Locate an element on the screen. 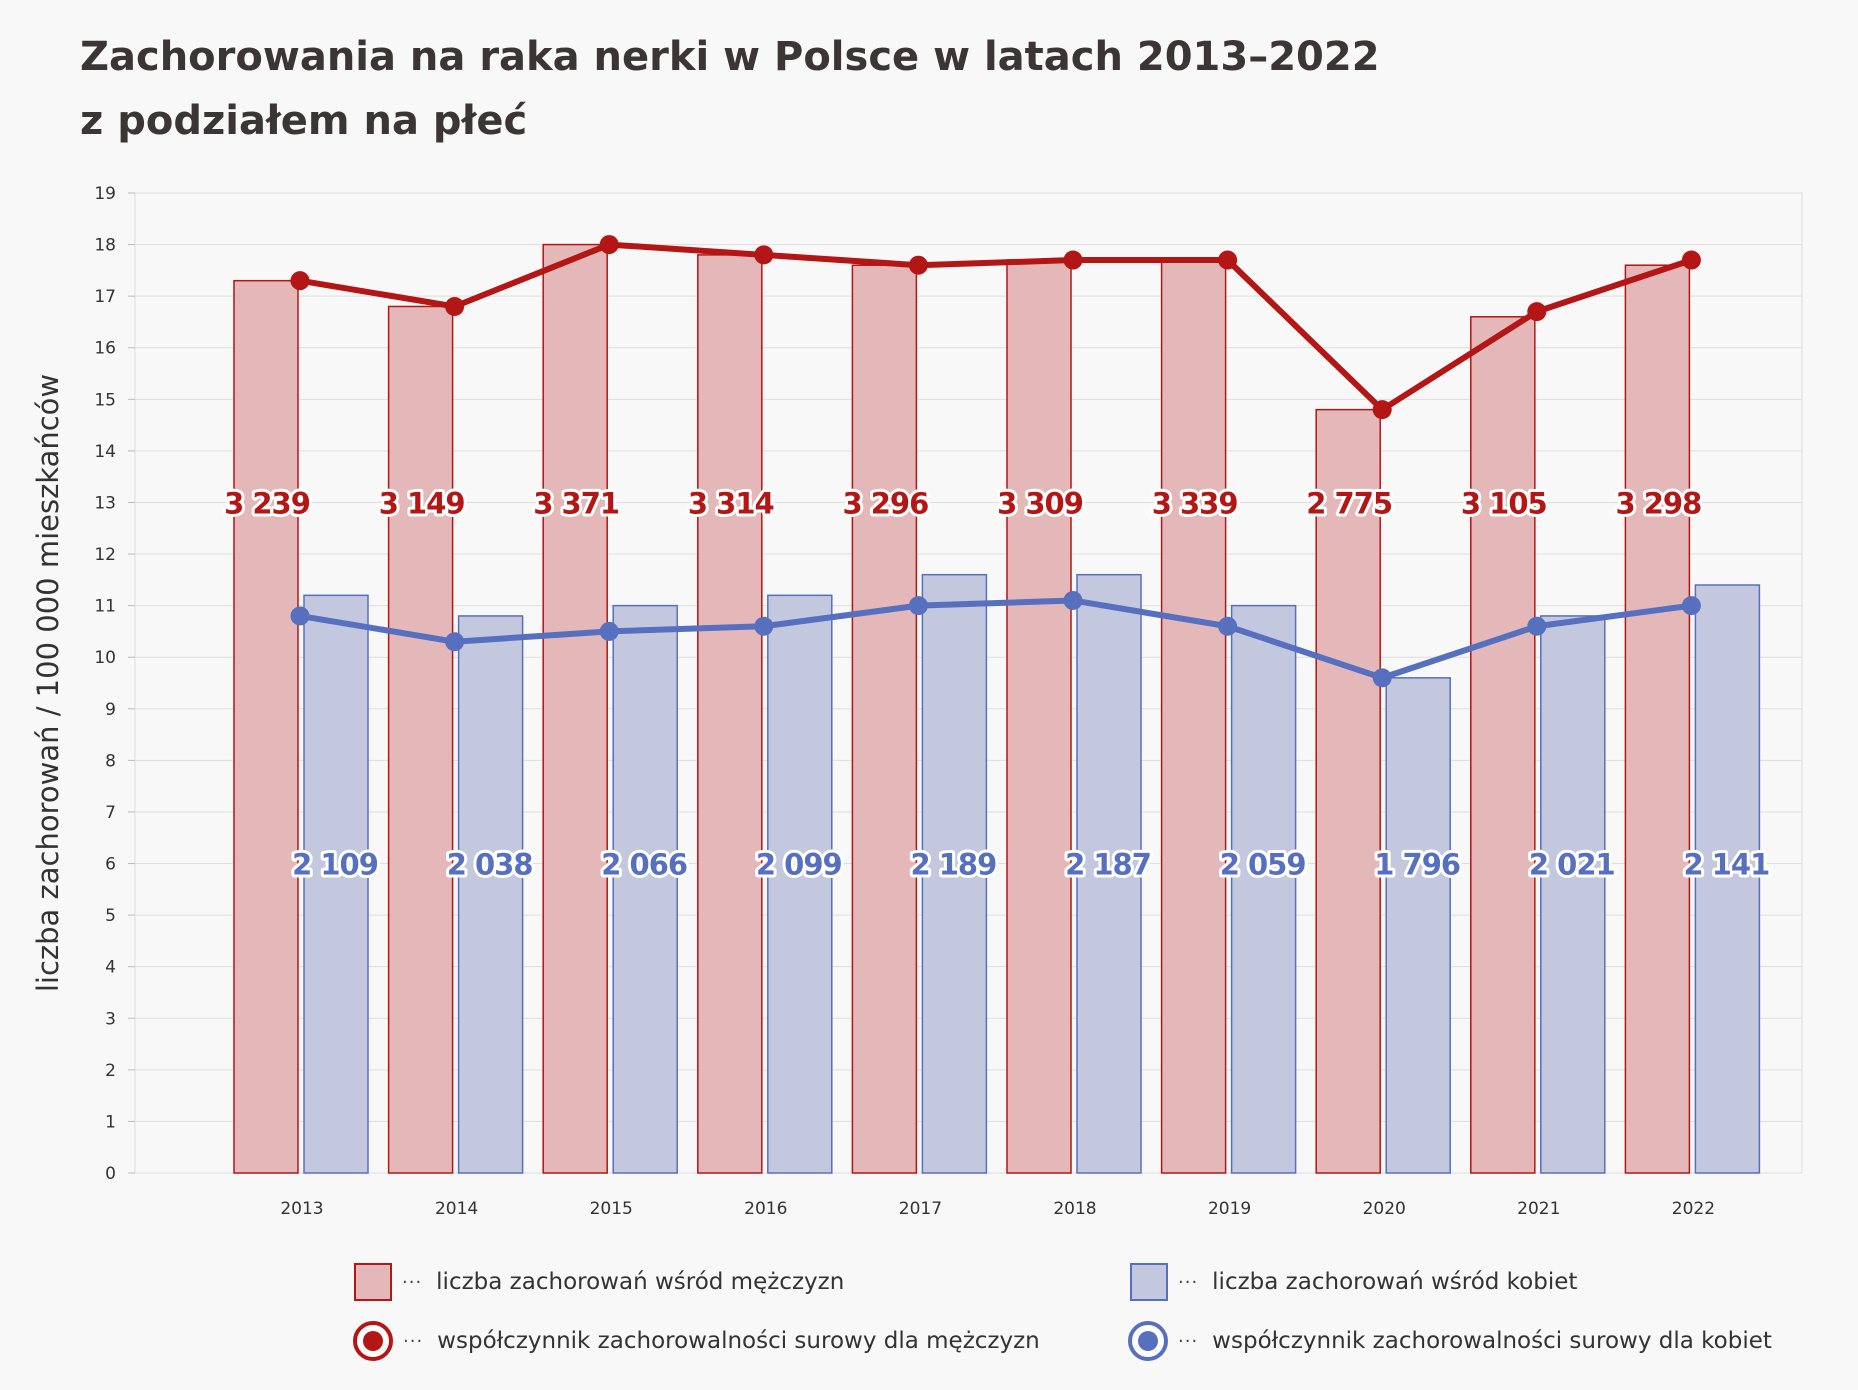 This screenshot has width=1858, height=1390. y-tick-label: 5 is located at coordinates (110, 916).